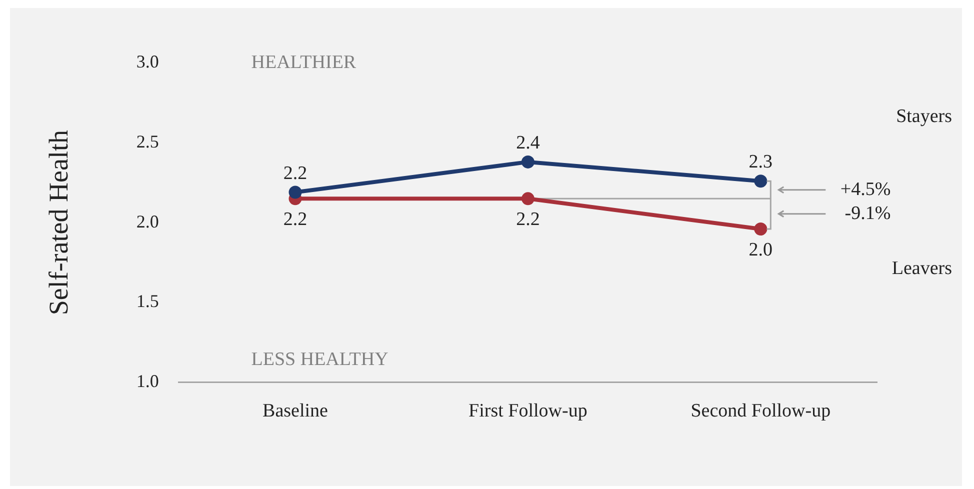  Describe the element at coordinates (147, 301) in the screenshot. I see `y-tick-label: 1.5` at that location.